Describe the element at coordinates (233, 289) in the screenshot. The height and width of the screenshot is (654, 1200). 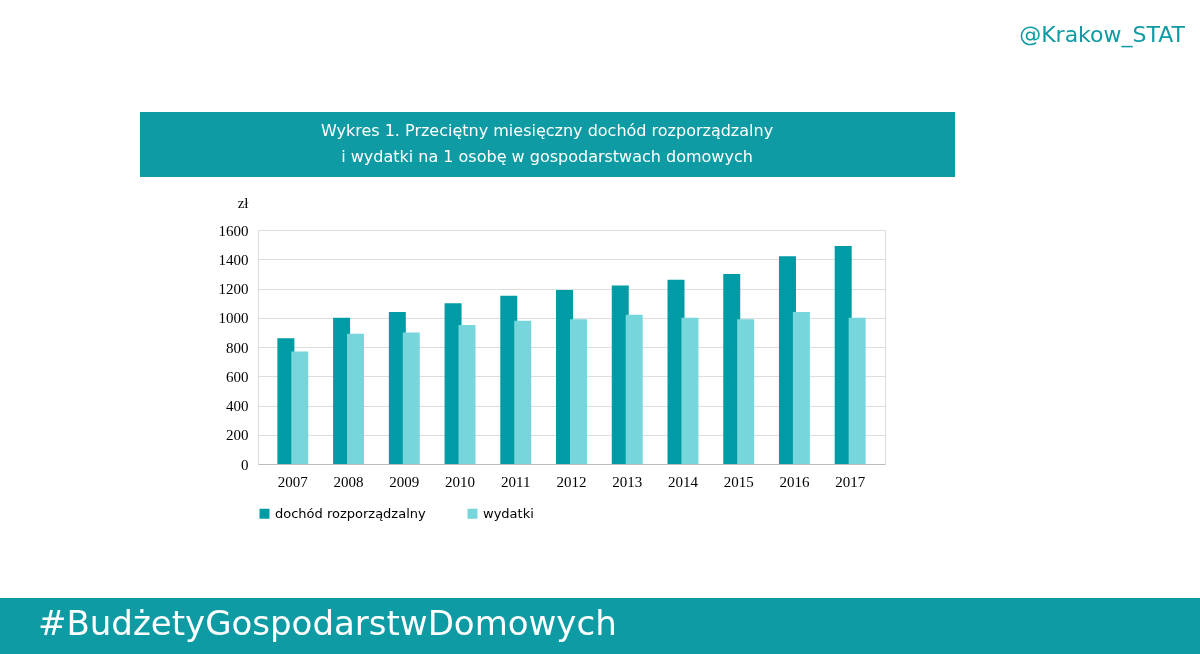
I see `y-tick-label: 1200` at that location.